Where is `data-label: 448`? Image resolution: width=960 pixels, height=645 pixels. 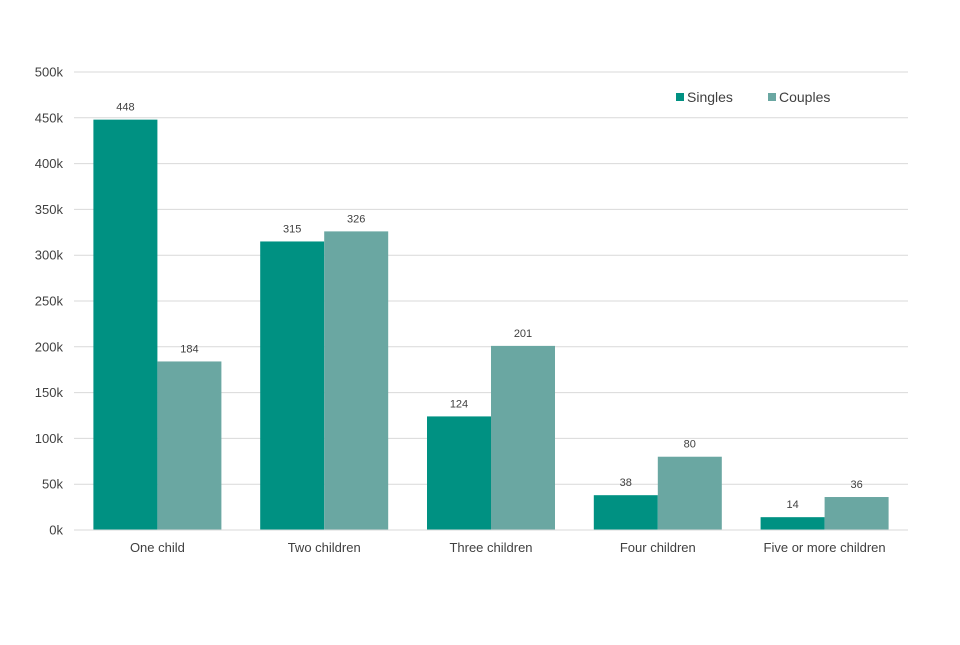
data-label: 448 is located at coordinates (125, 108).